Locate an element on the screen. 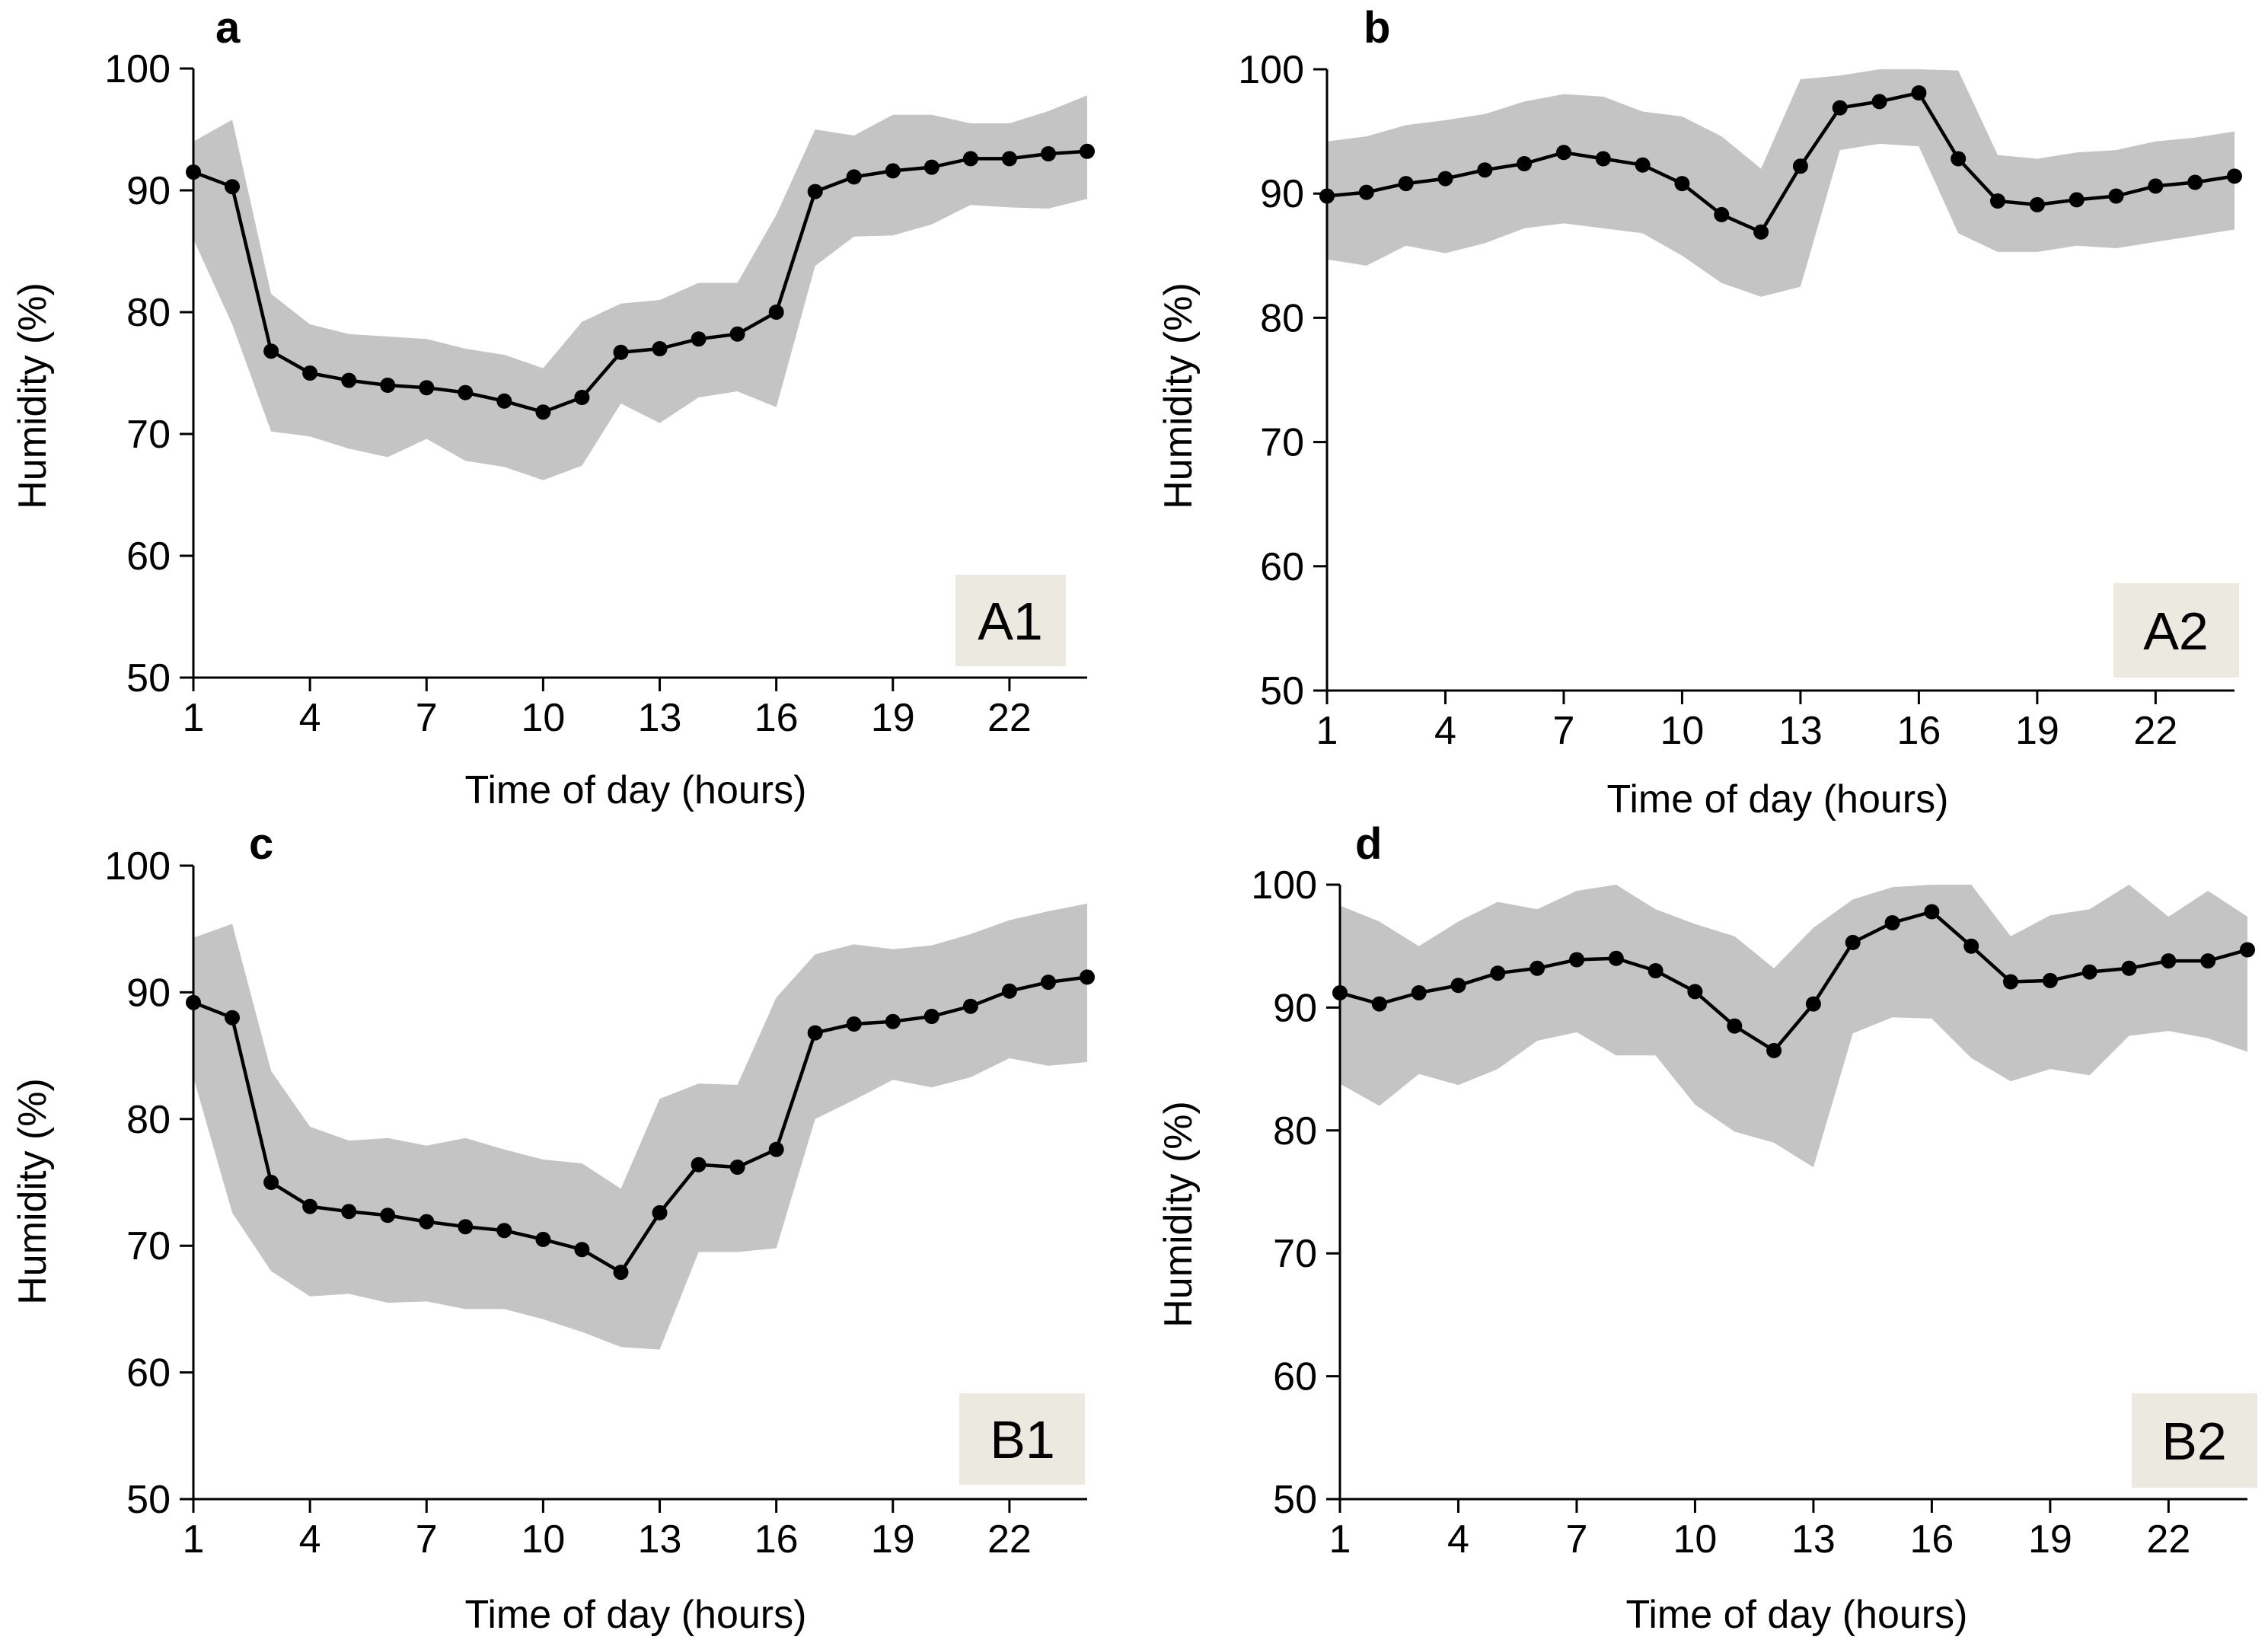 The height and width of the screenshot is (1643, 2268). tag-box-b is located at coordinates (2176, 630).